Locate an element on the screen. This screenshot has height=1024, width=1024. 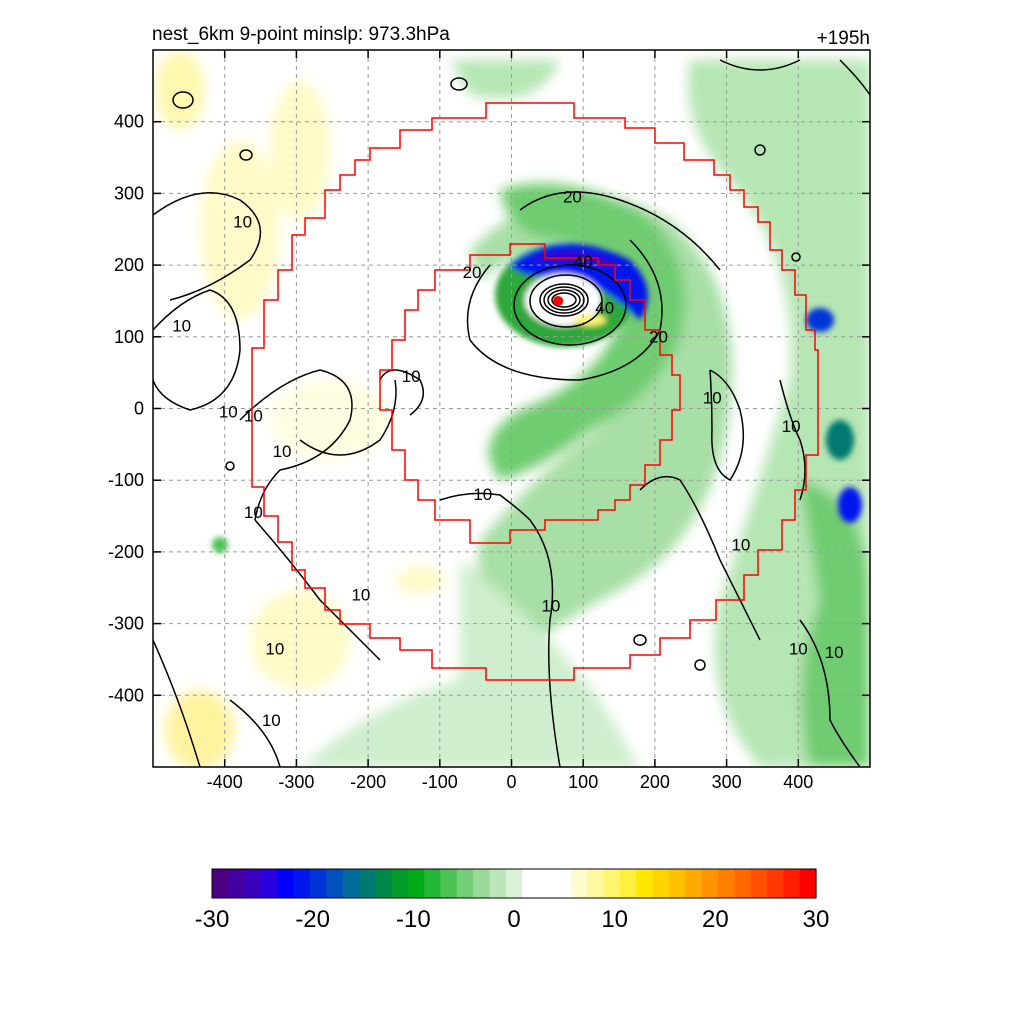
x-tick-label: -300 is located at coordinates (296, 782).